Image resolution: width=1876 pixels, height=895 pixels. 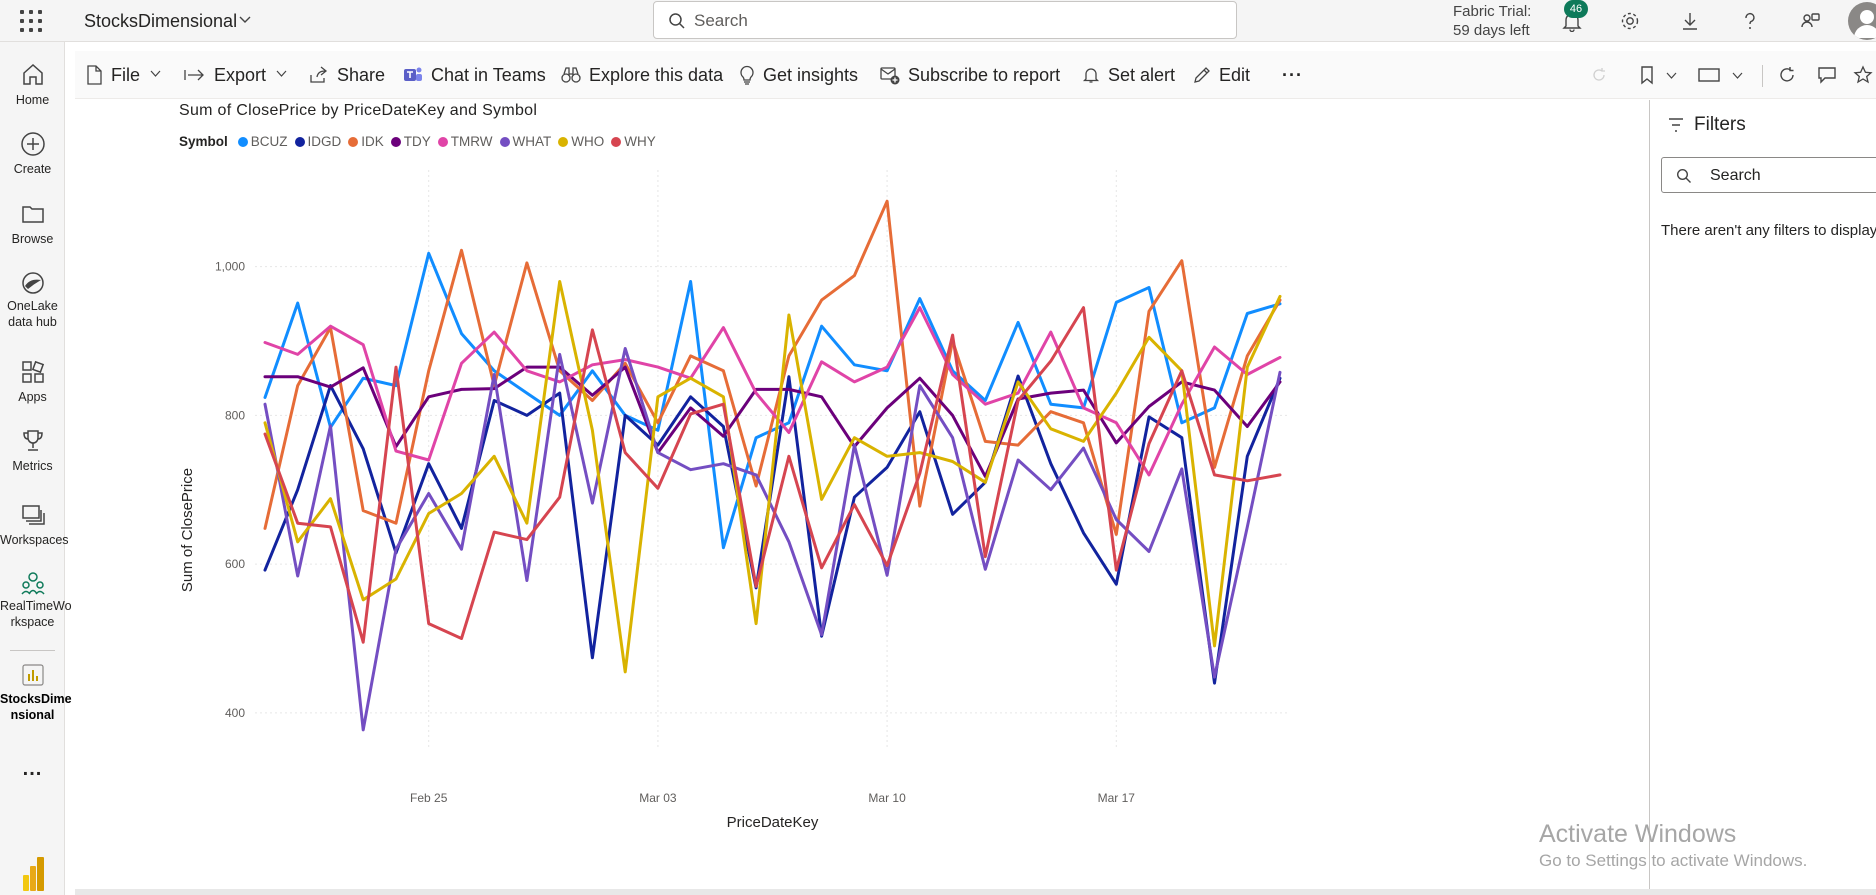 I want to click on fabric-trial-status: Fabric Trial: 59 days left, so click(x=1492, y=21).